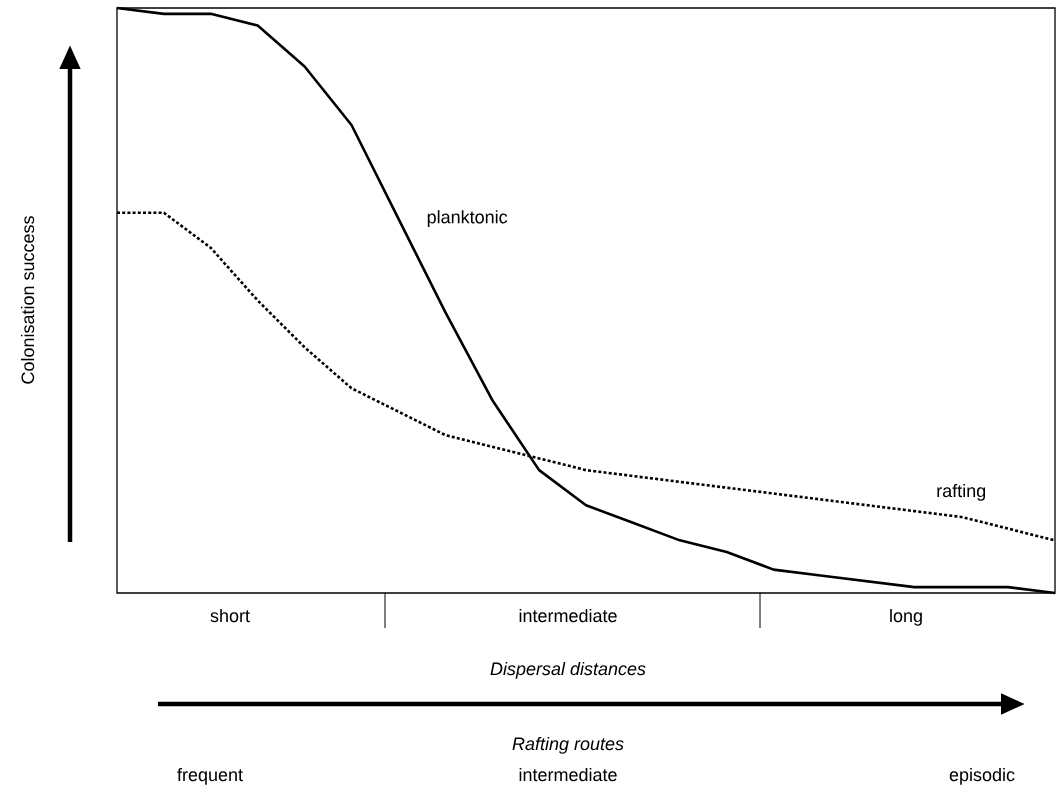  Describe the element at coordinates (568, 745) in the screenshot. I see `text: Rafting routes` at that location.